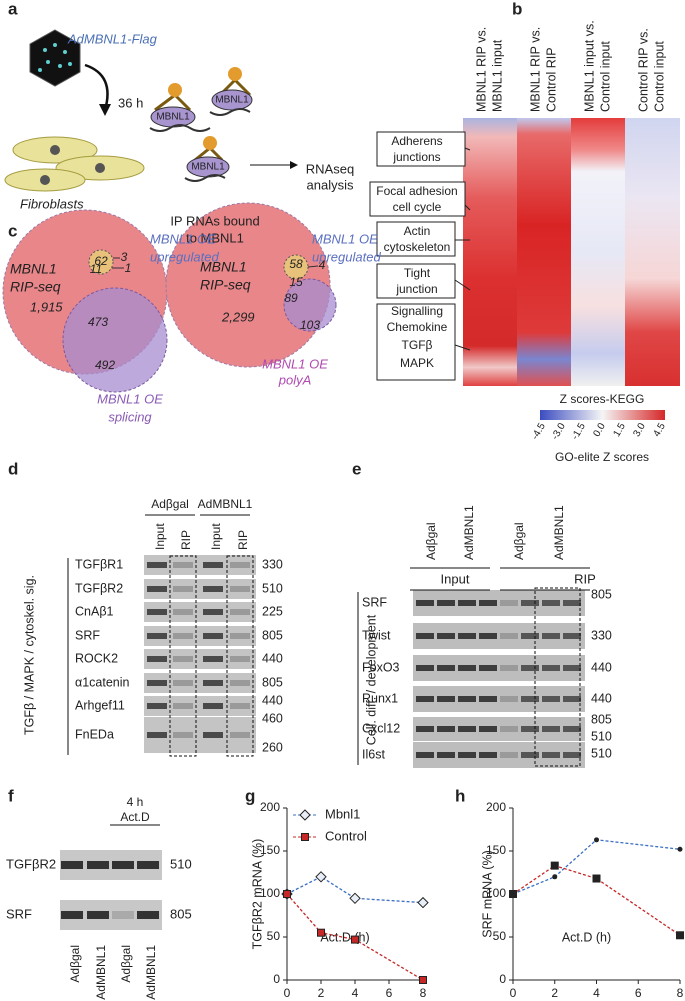 This screenshot has width=685, height=1001. Describe the element at coordinates (602, 399) in the screenshot. I see `colorbar-title: Z scores-KEGG` at that location.